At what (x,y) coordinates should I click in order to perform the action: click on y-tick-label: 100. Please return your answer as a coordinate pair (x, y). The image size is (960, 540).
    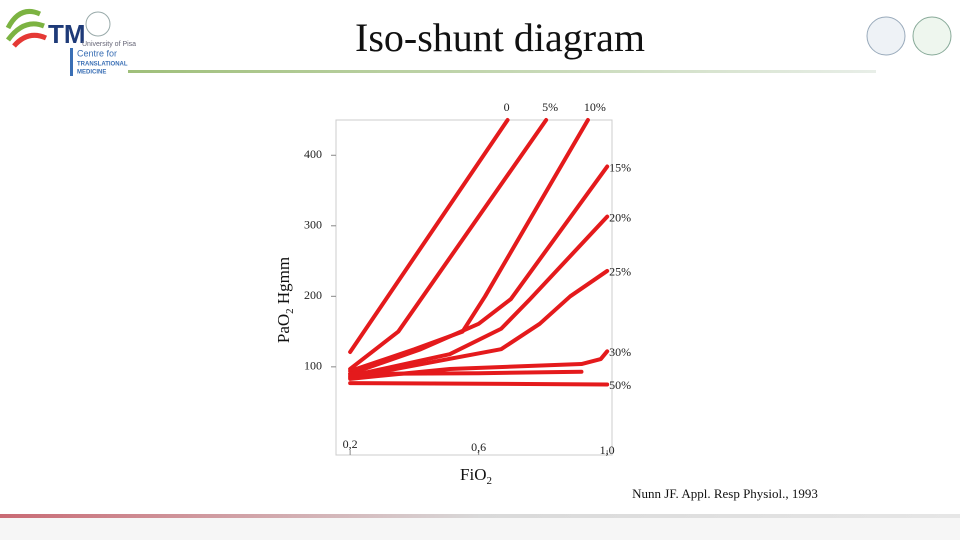
    Looking at the image, I should click on (313, 366).